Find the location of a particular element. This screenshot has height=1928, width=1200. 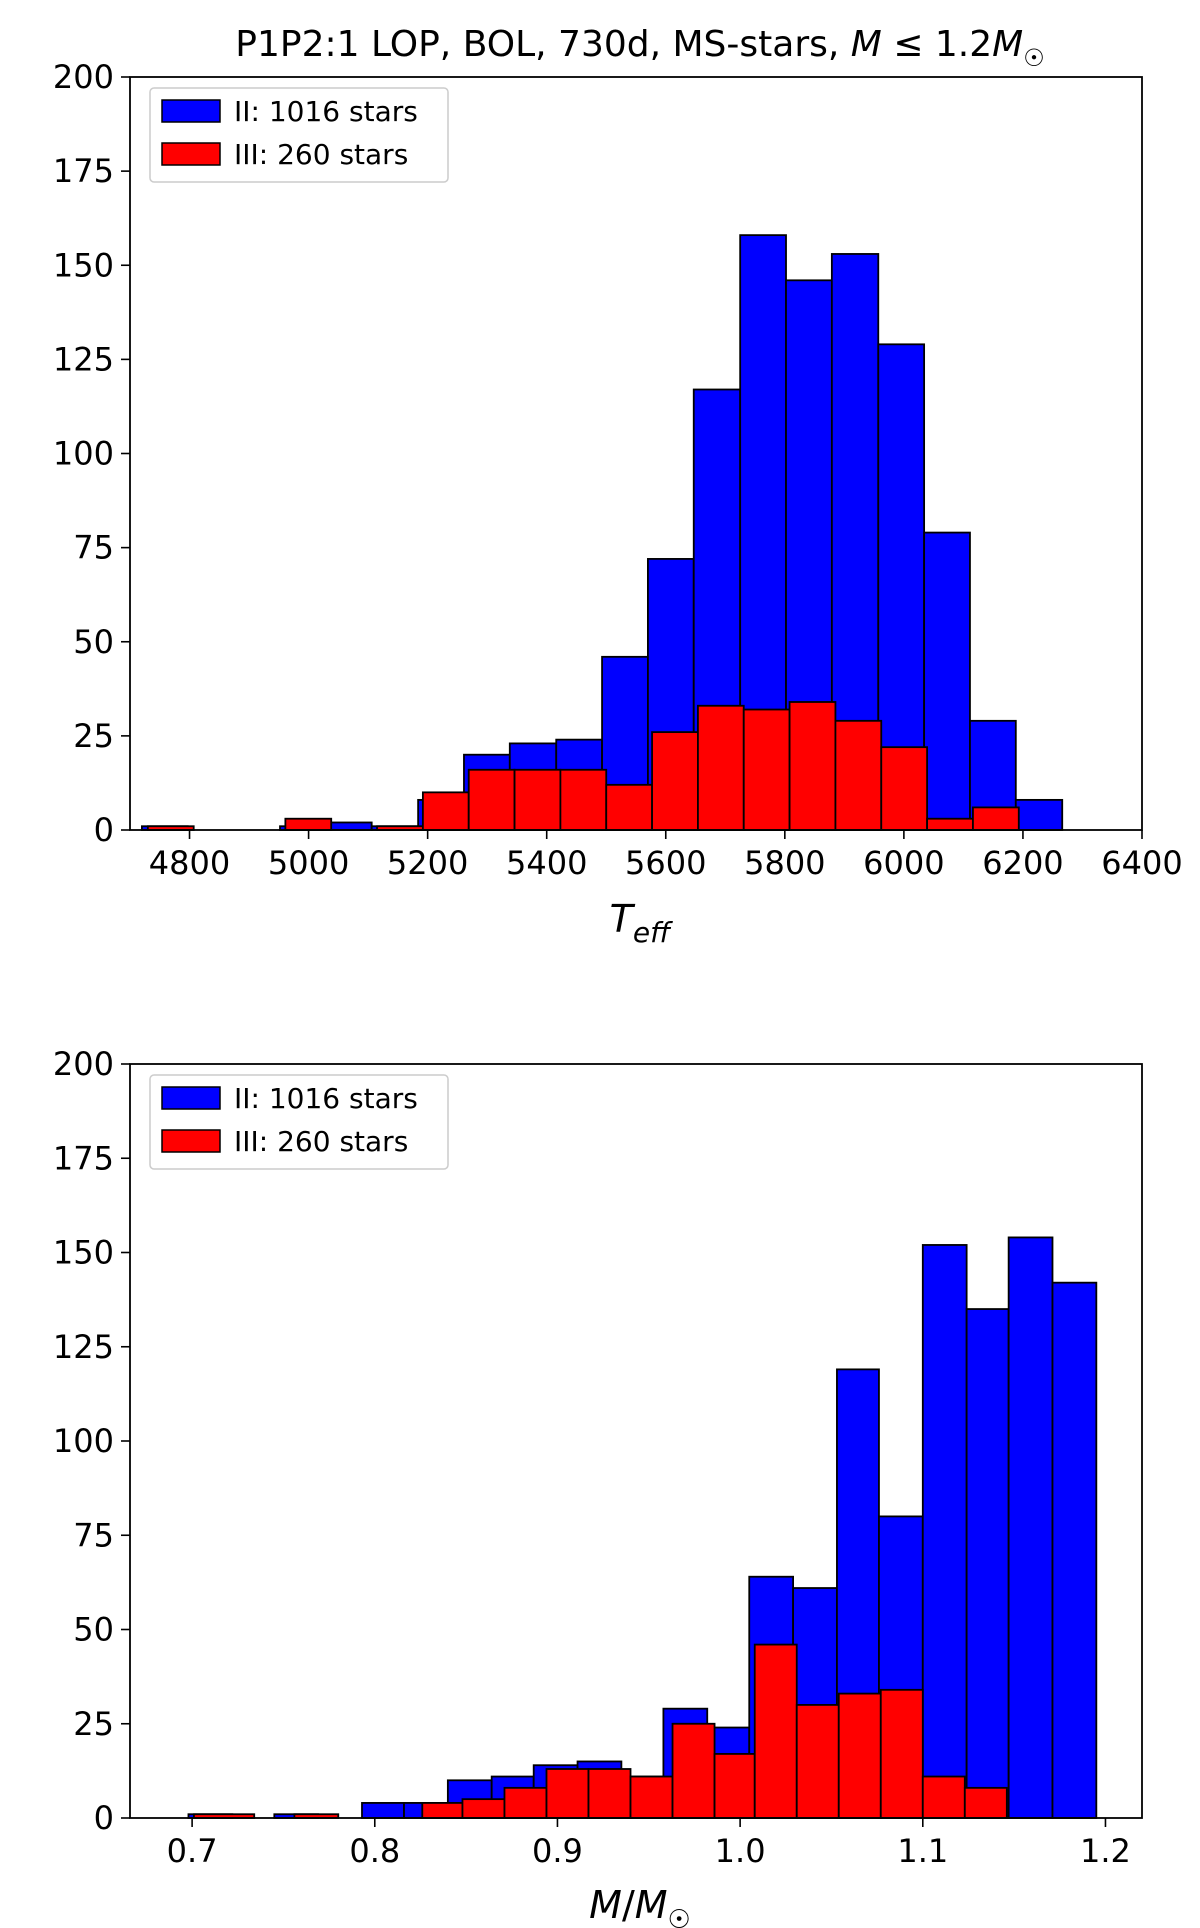

x-tick-label: 5800 is located at coordinates (784, 863).